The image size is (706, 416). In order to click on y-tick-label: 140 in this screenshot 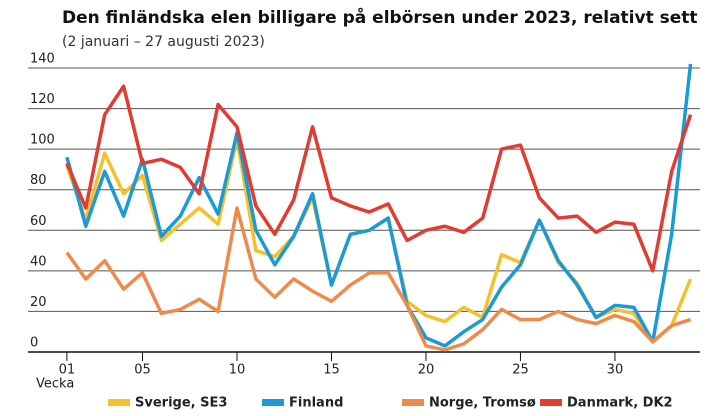, I will do `click(42, 59)`.